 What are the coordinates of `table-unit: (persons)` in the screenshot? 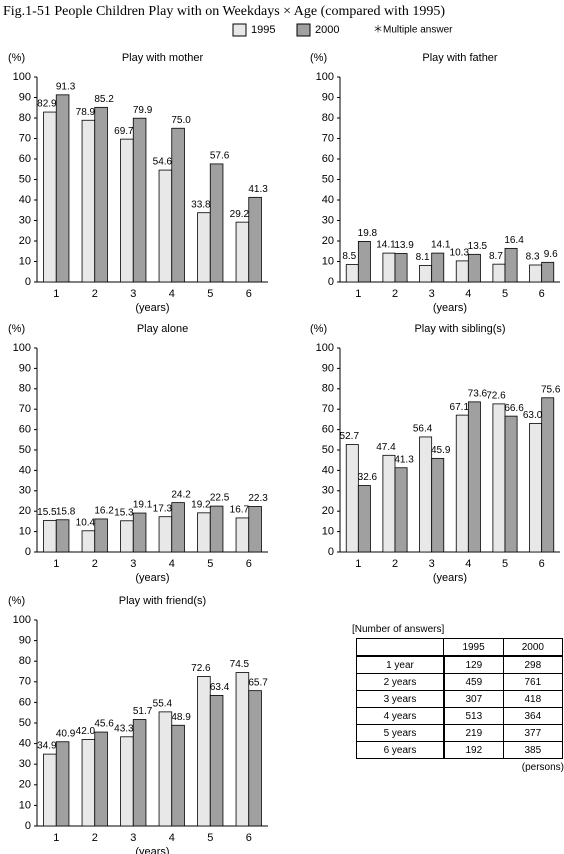 It's located at (542, 767).